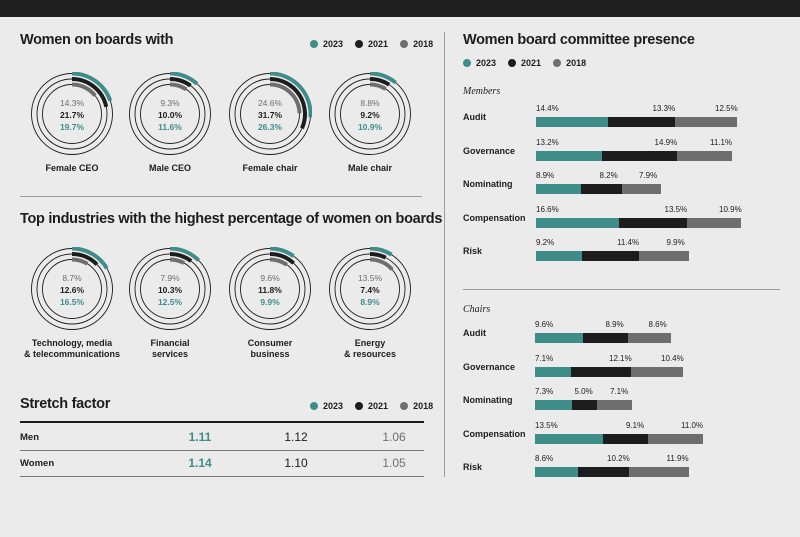 The height and width of the screenshot is (537, 800). I want to click on chairs-value-2021: 12.1%, so click(620, 358).